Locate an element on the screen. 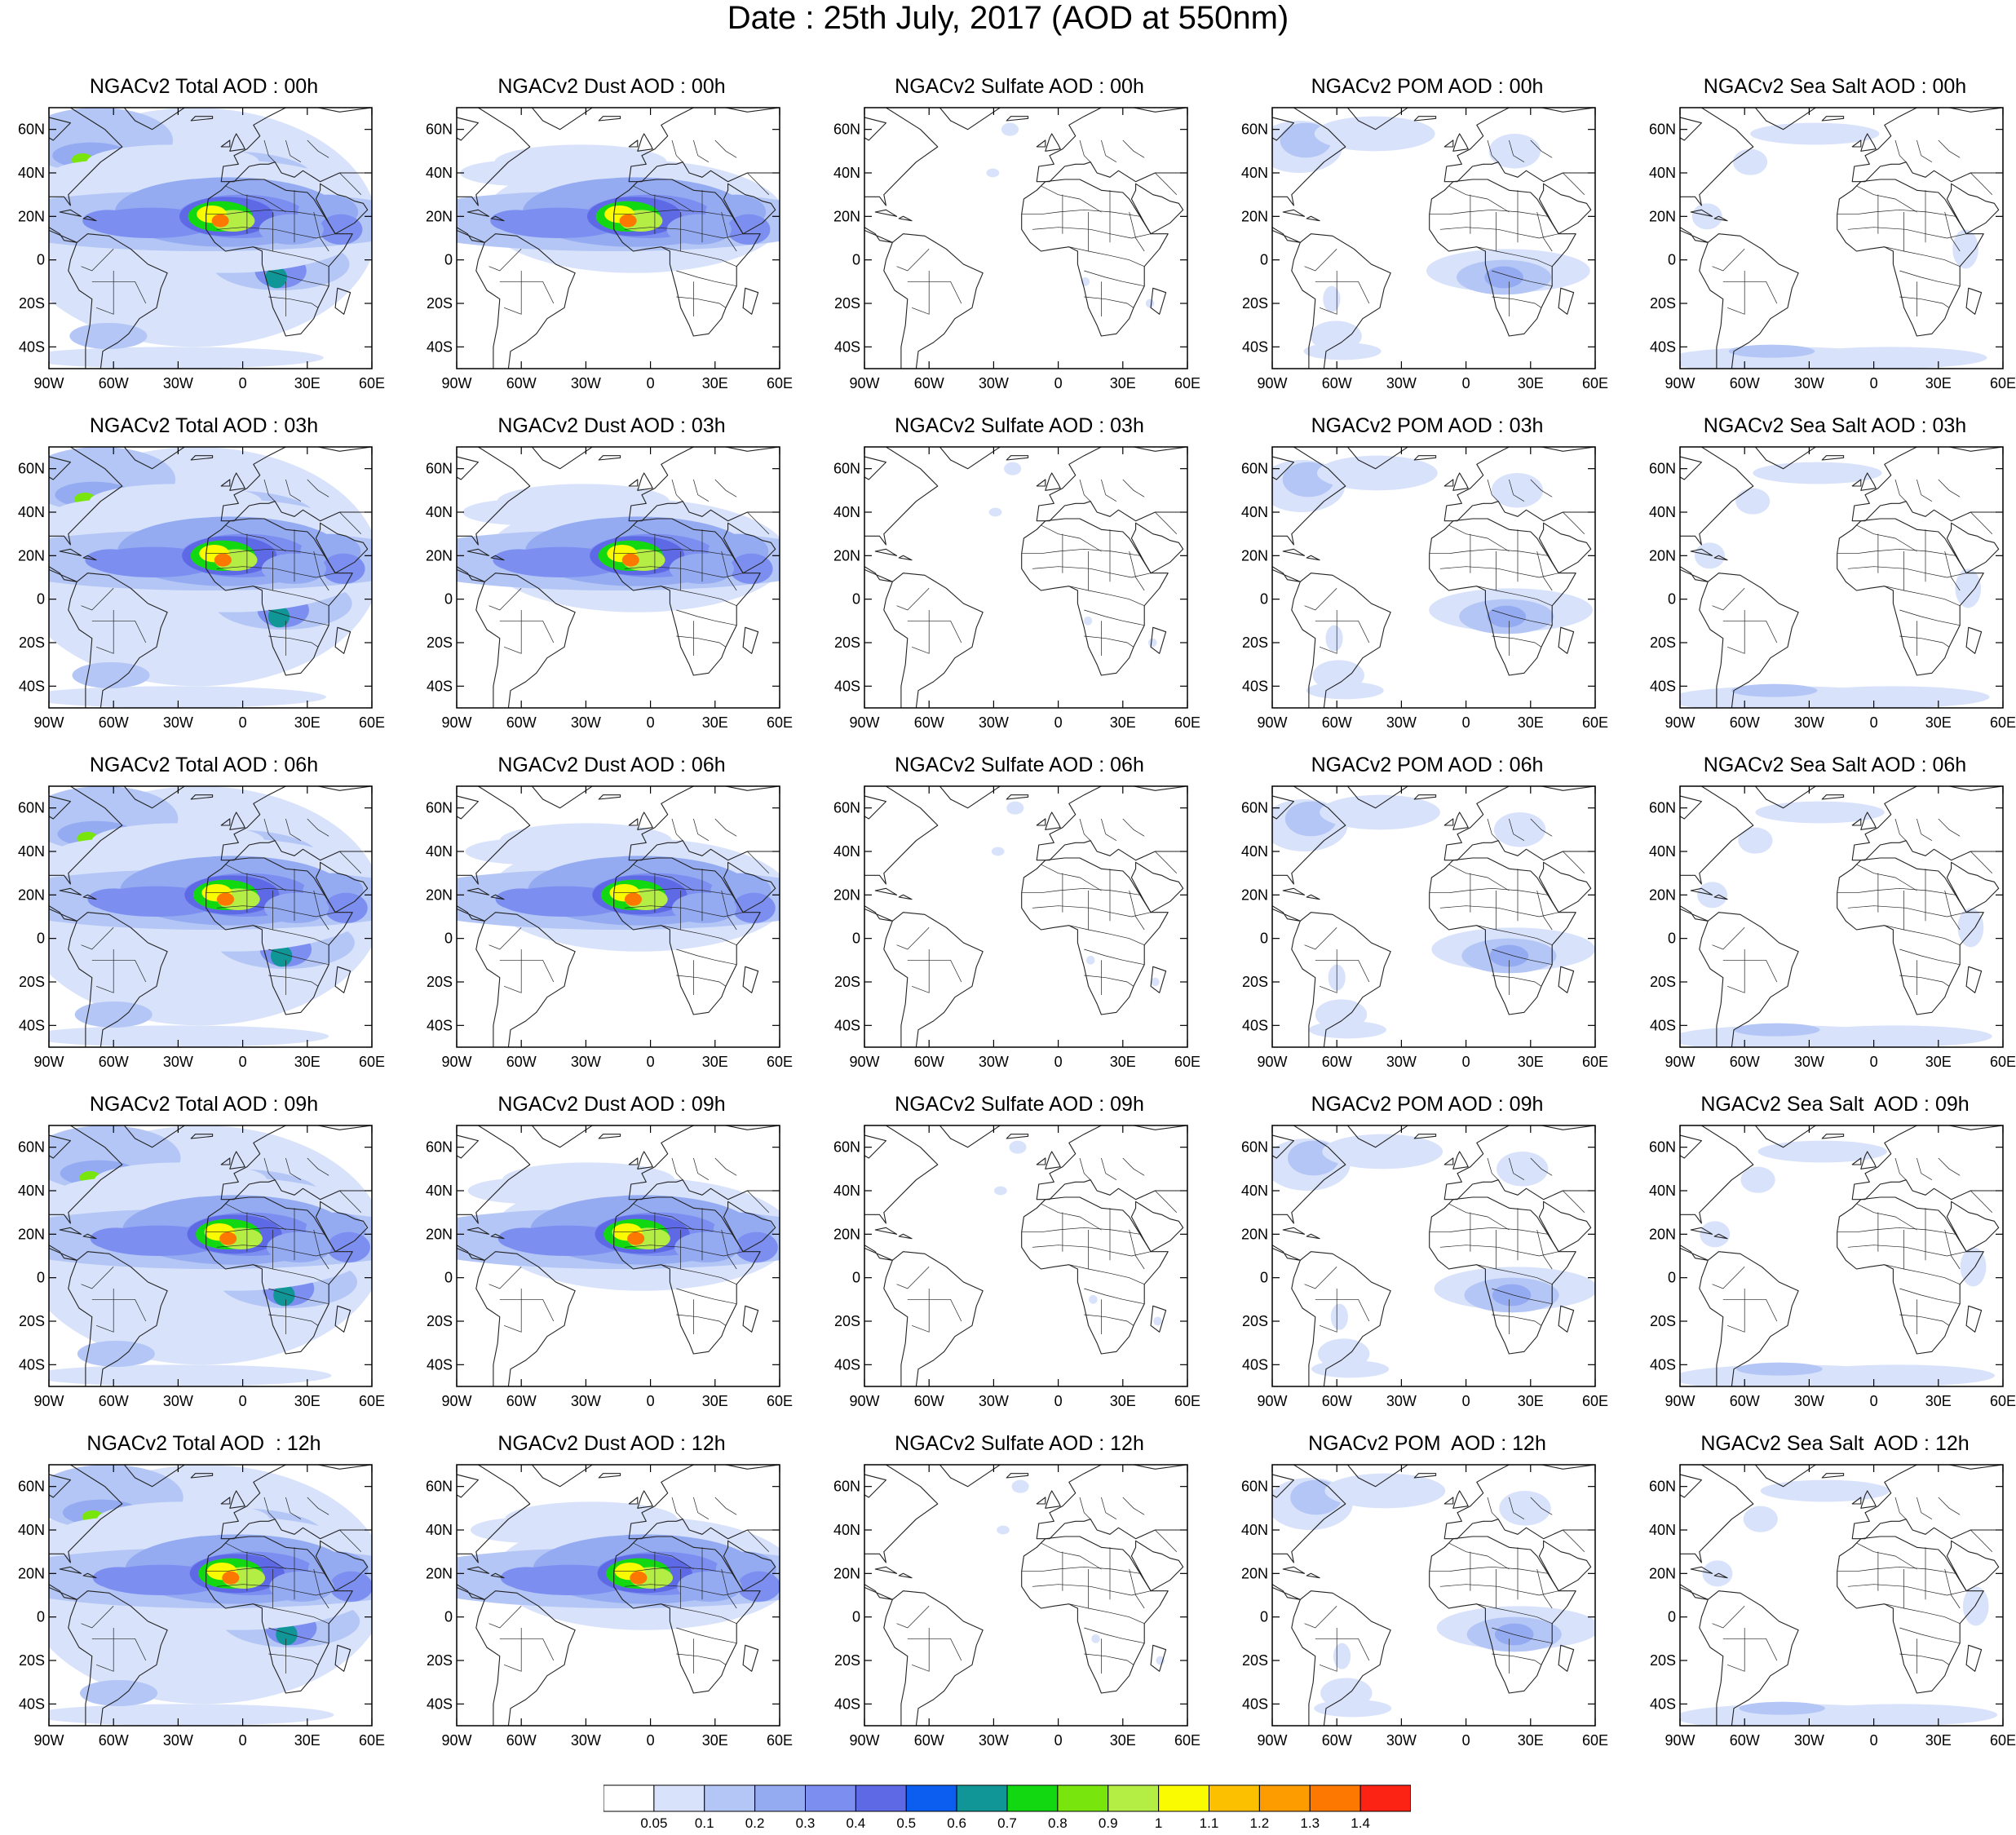  figure-title: Date : 25th July, 2017 (AOD at 550nm) is located at coordinates (1008, 18).